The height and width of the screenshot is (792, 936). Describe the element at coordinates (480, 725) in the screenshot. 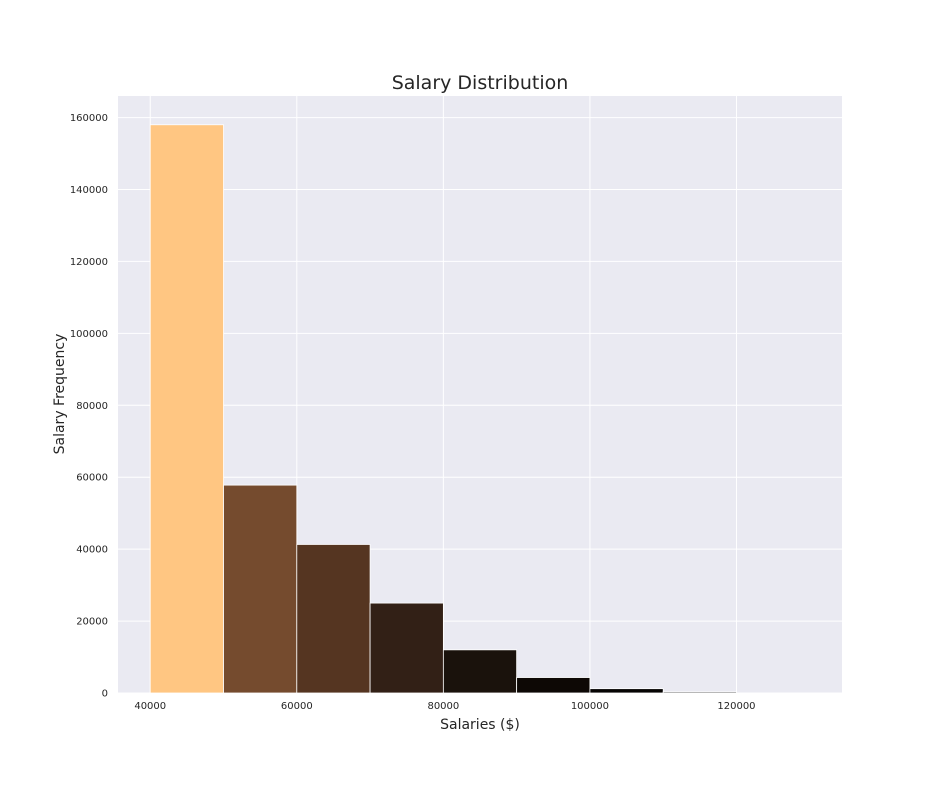

I see `x-axis-title: Salaries ($)` at that location.